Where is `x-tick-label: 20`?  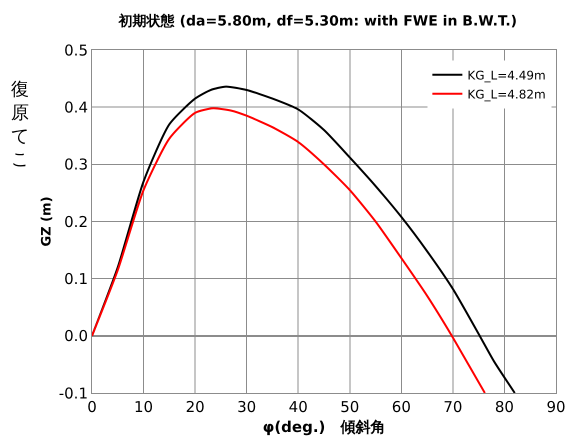
x-tick-label: 20 is located at coordinates (195, 407).